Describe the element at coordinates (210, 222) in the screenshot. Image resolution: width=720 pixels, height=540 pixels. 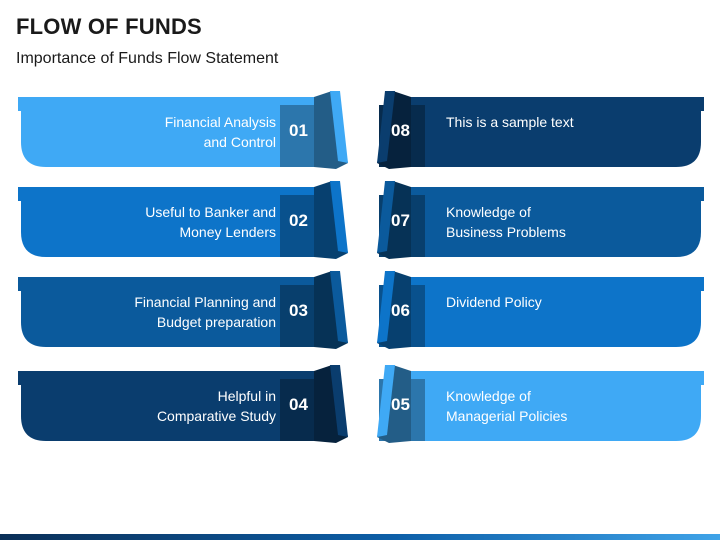
I see `item-text: Useful to Banker and Money Lenders` at that location.